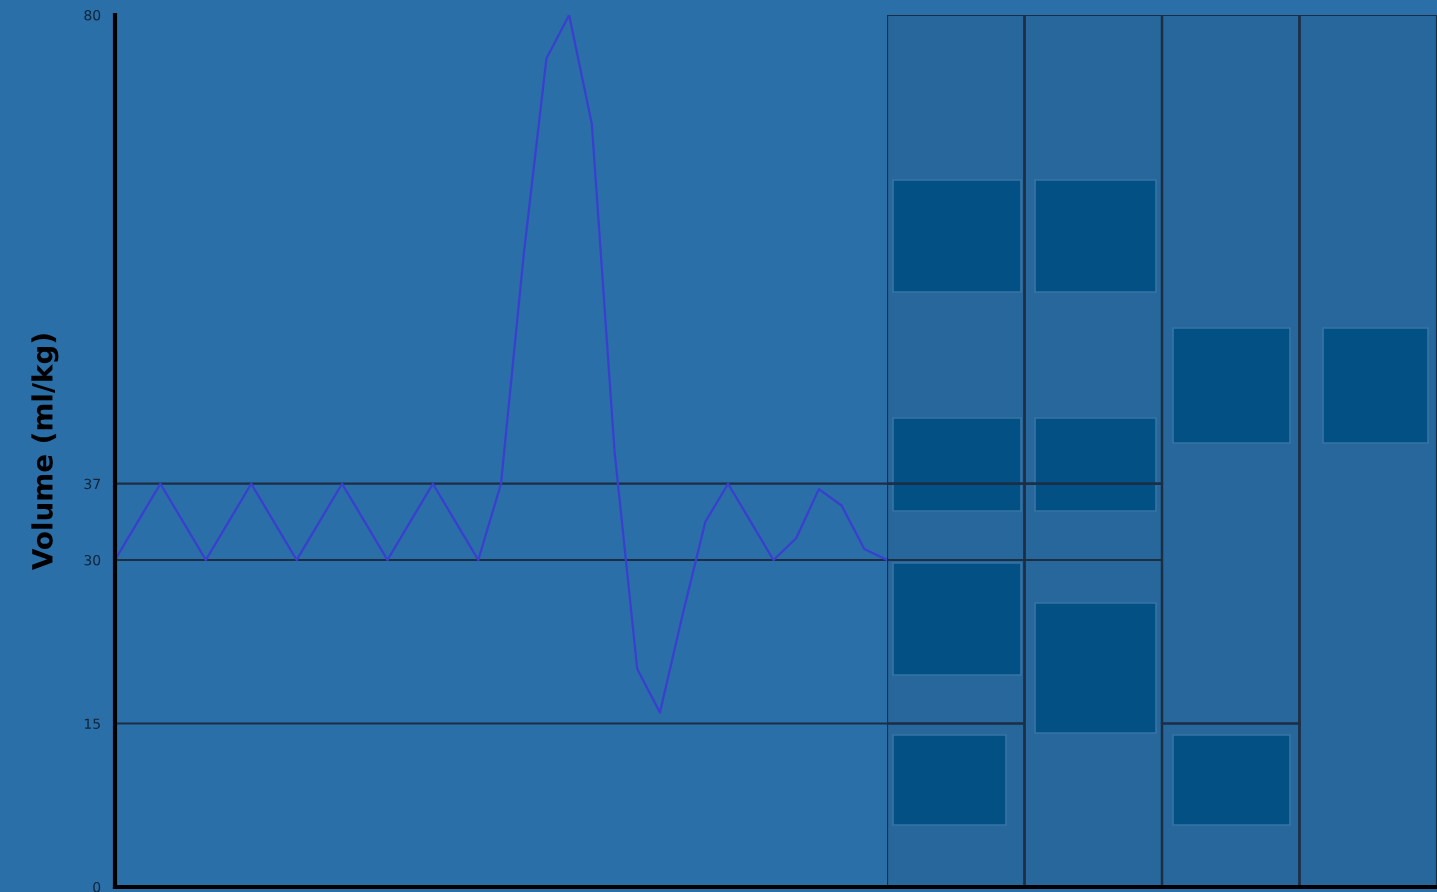  Describe the element at coordinates (92, 15) in the screenshot. I see `y-tick-label: 80` at that location.